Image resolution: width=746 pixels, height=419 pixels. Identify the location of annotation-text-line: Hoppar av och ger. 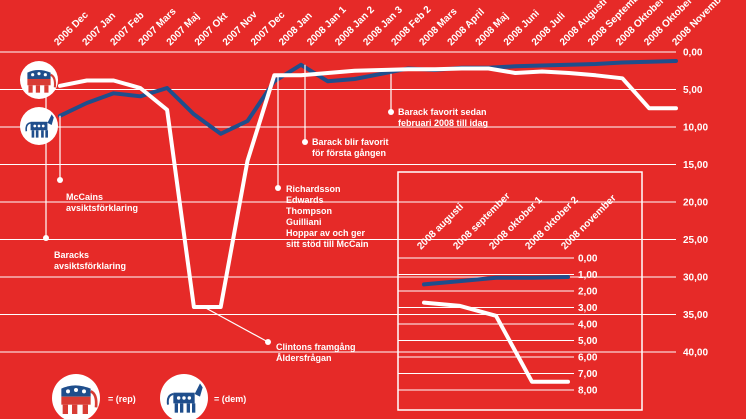
(326, 233).